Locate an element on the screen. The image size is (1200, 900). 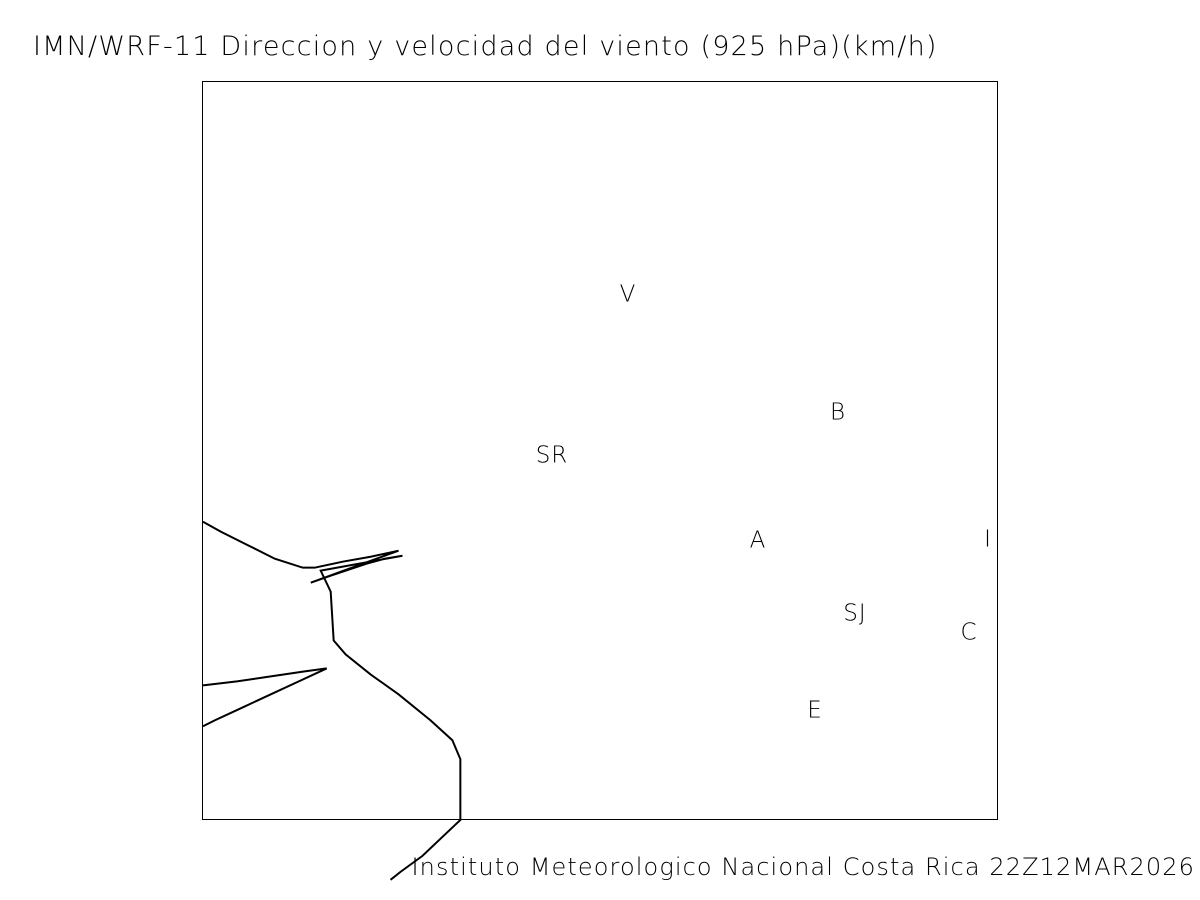
coastline-layer is located at coordinates (332, 700).